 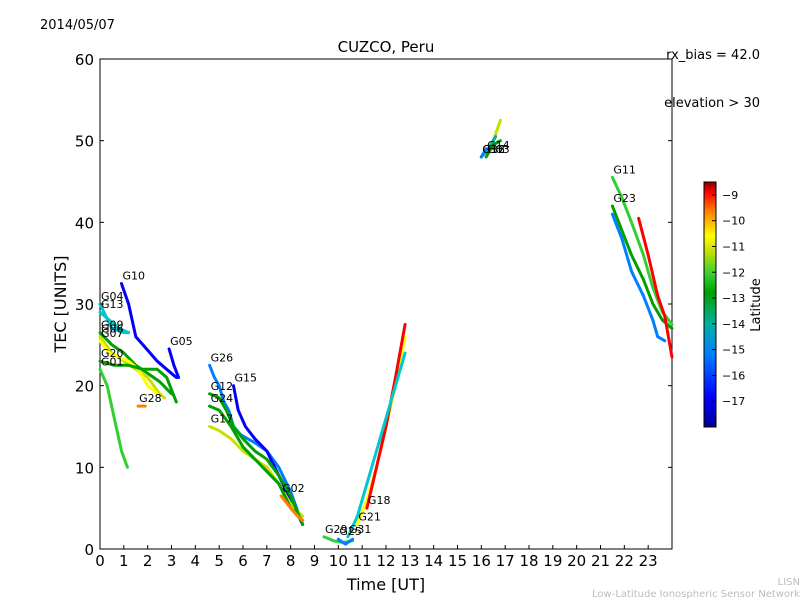 What do you see at coordinates (386, 416) in the screenshot?
I see `series-line-g18` at bounding box center [386, 416].